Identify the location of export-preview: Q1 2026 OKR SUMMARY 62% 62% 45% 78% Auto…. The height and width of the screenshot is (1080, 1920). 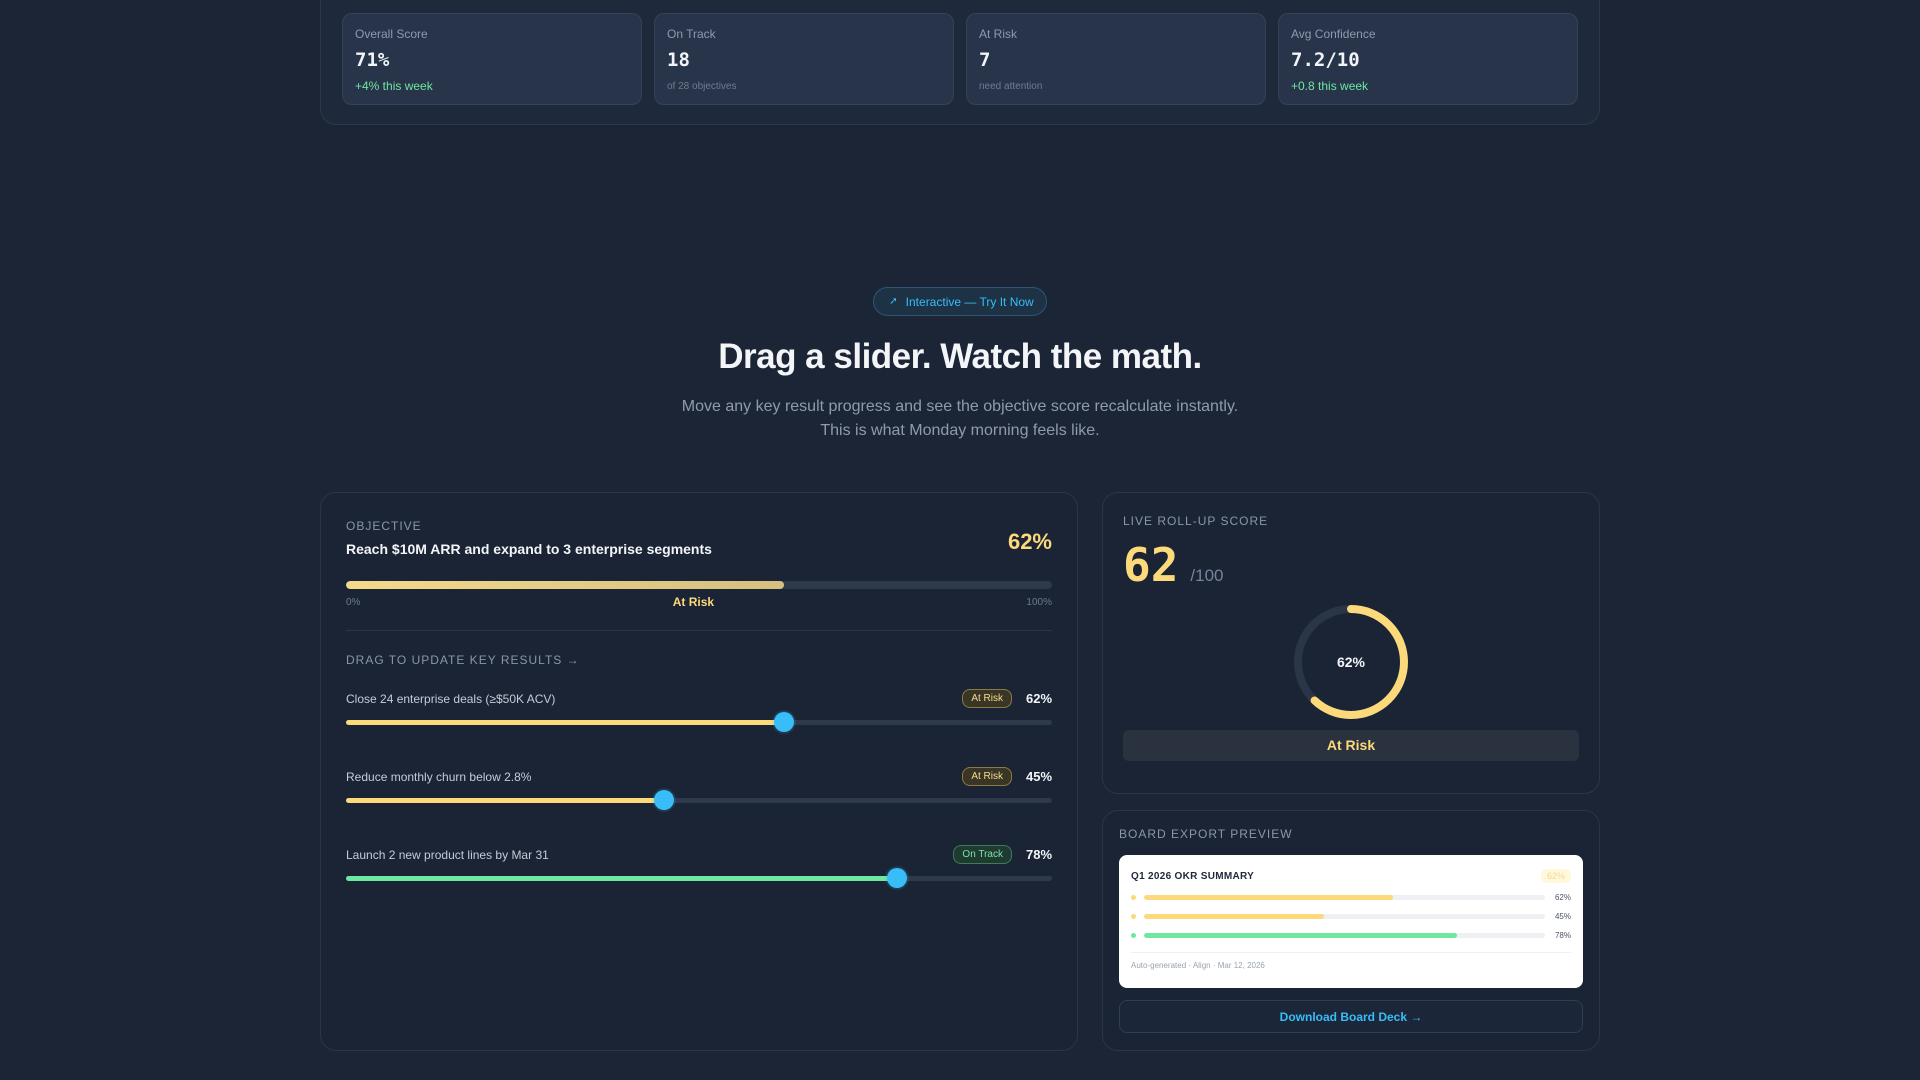
(1351, 921).